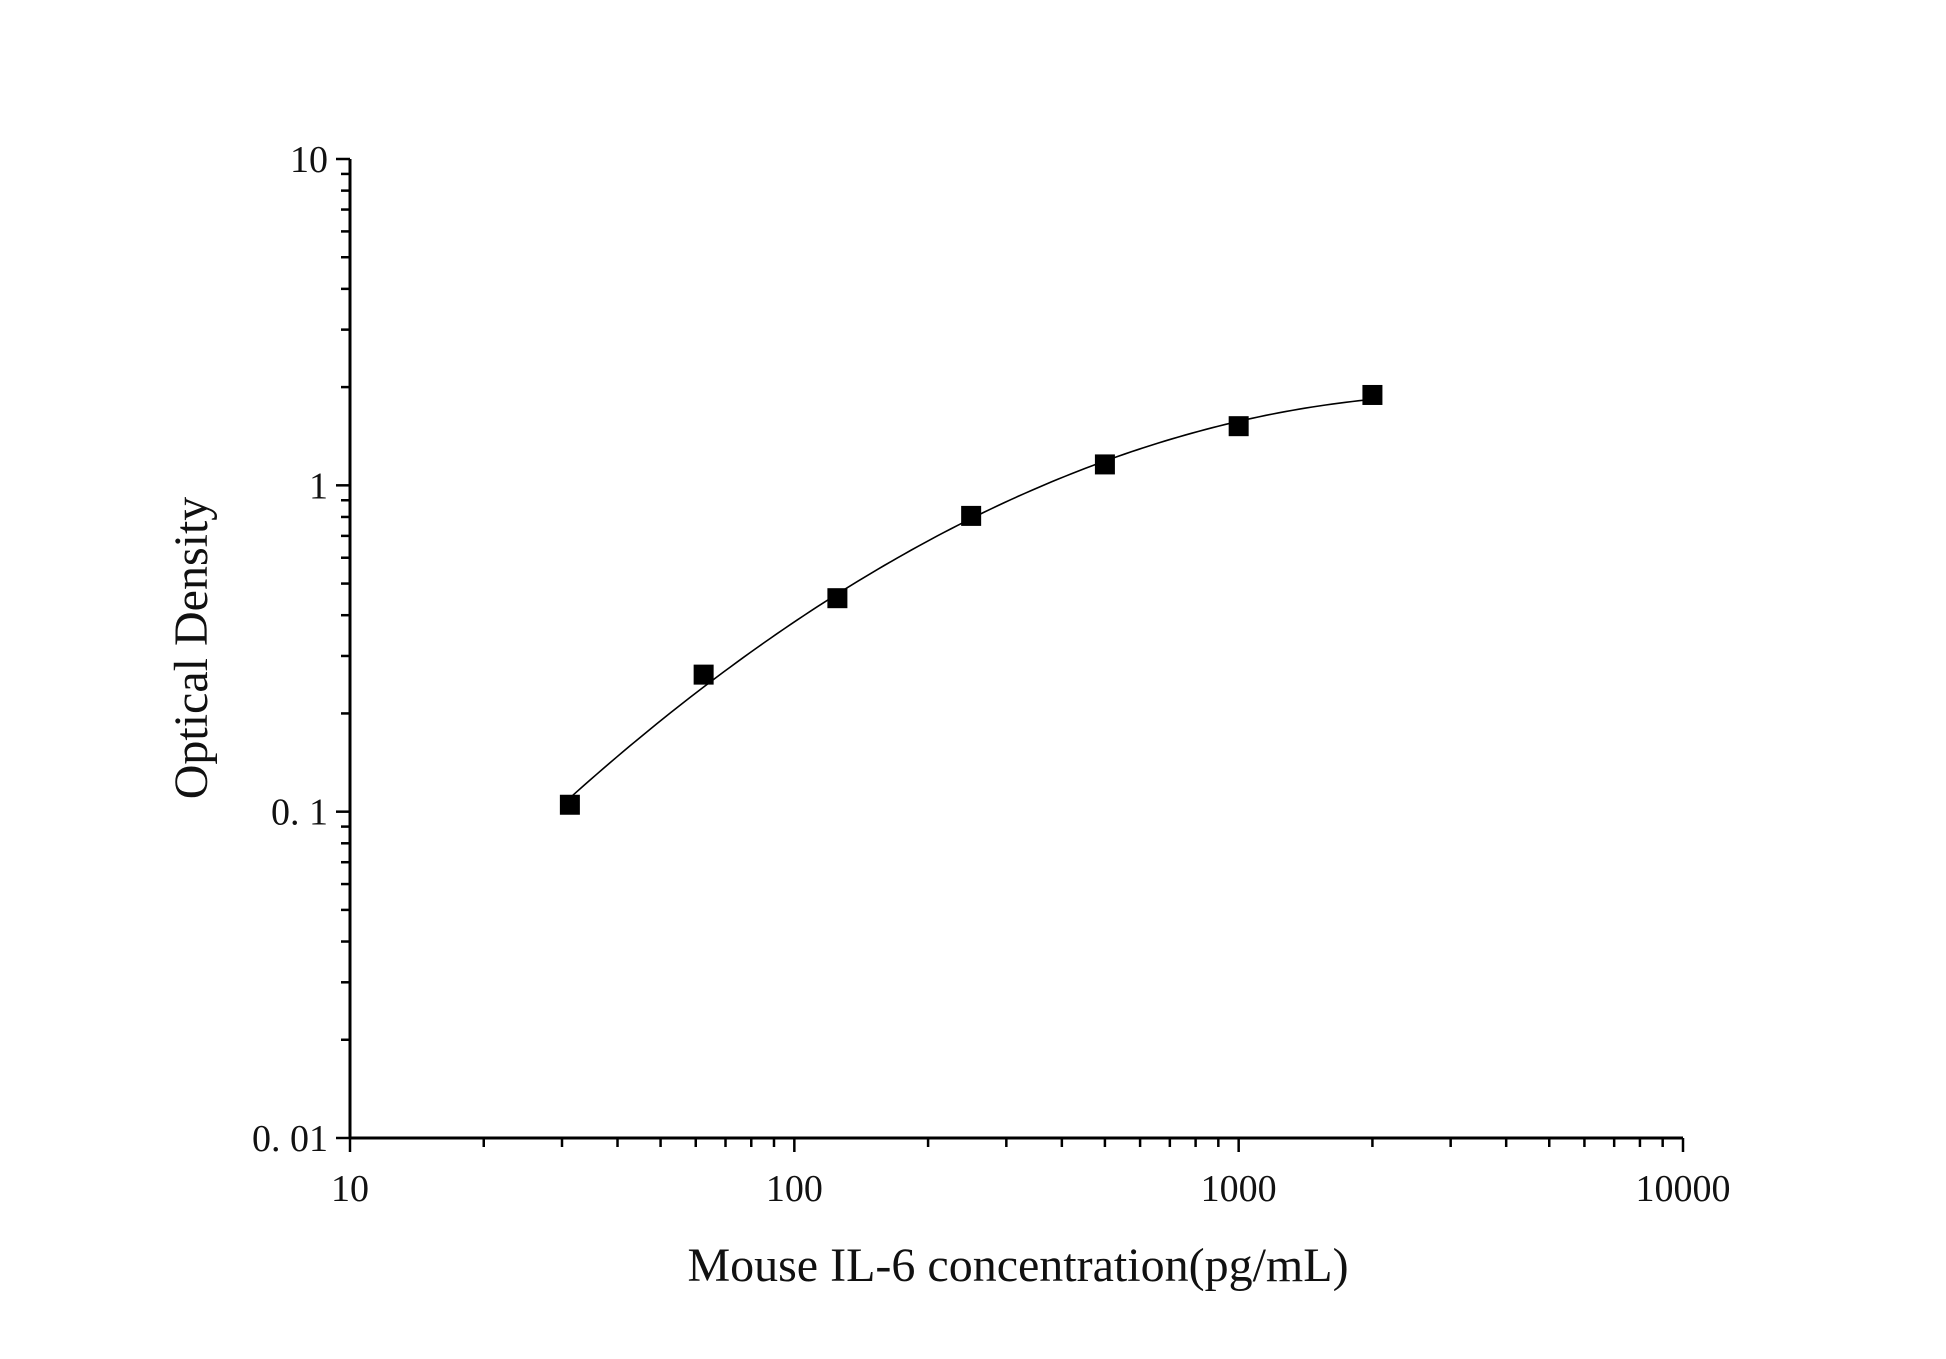 The width and height of the screenshot is (1946, 1359). What do you see at coordinates (1683, 1189) in the screenshot?
I see `x-tick-label: 10000` at bounding box center [1683, 1189].